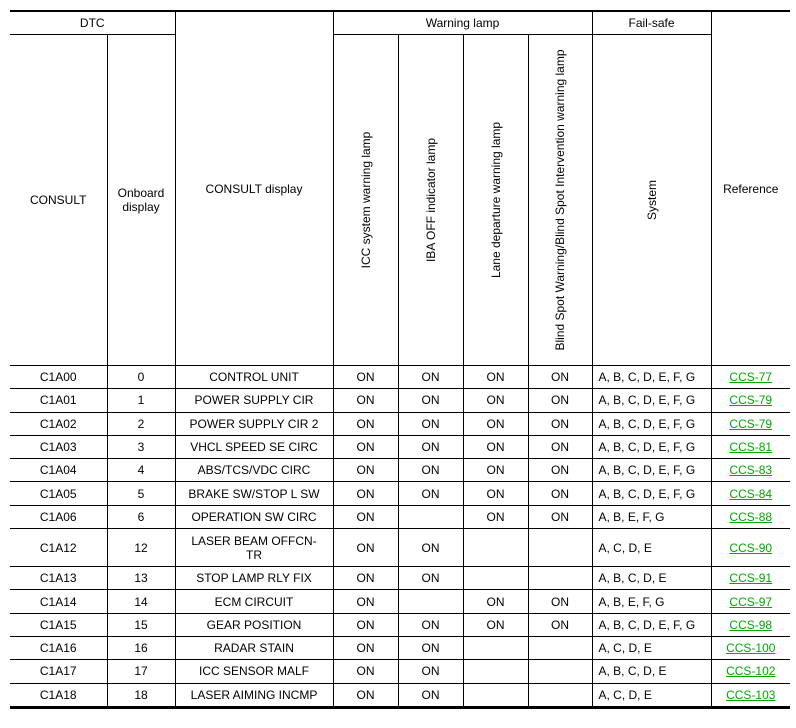  What do you see at coordinates (141, 695) in the screenshot?
I see `cell-onboard: 18` at bounding box center [141, 695].